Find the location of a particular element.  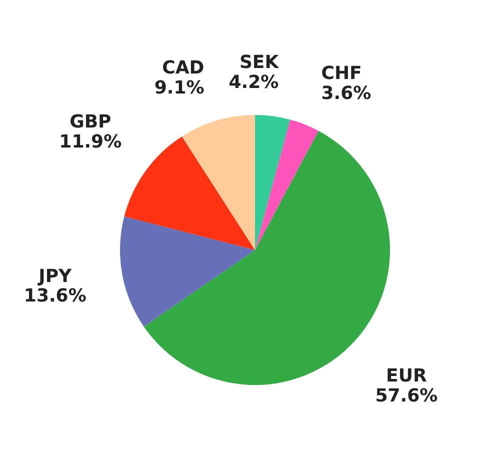

data-label: 11.9% is located at coordinates (90, 141).